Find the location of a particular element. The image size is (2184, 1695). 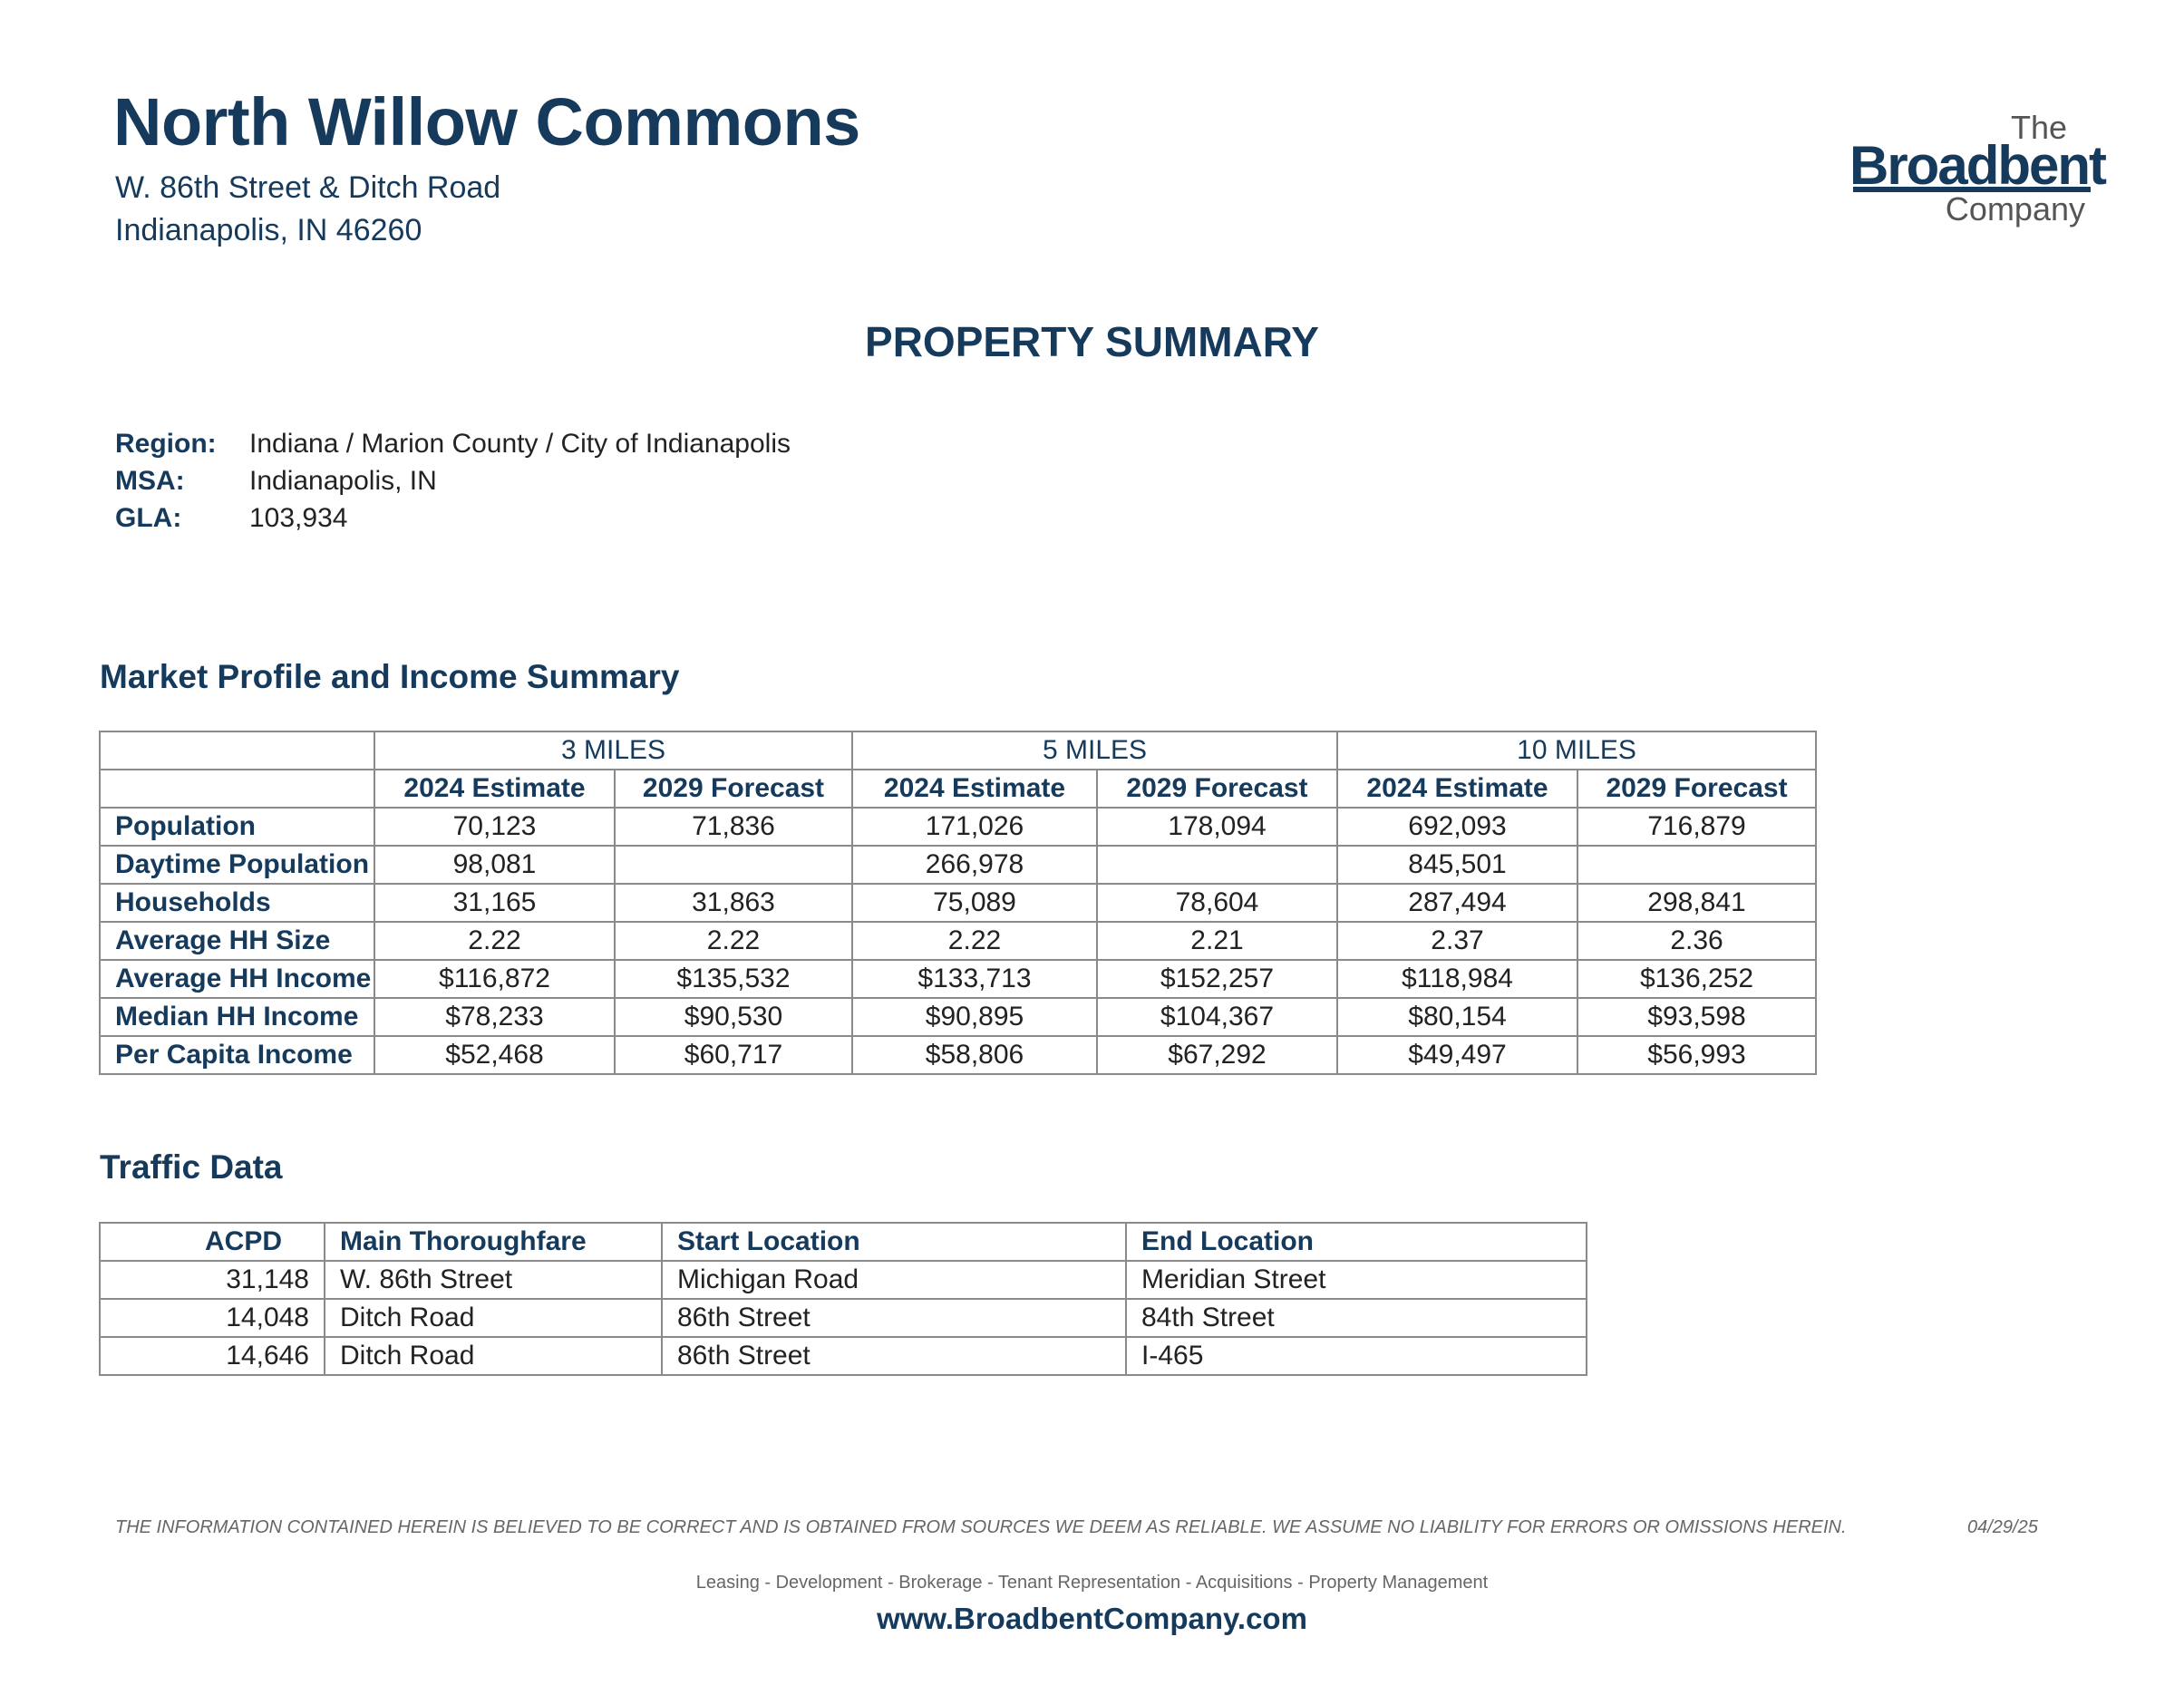

table-cell: 31,165 is located at coordinates (495, 903).